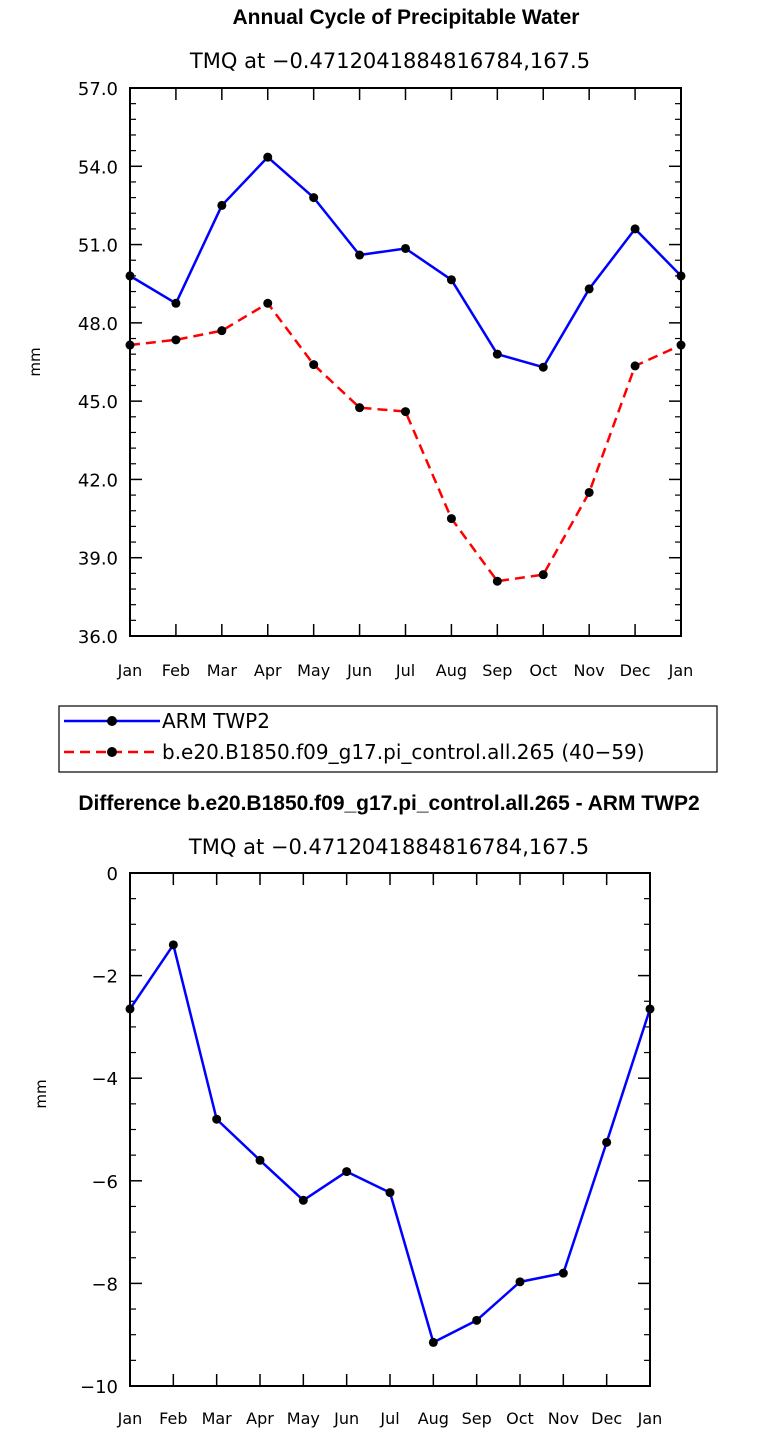 The height and width of the screenshot is (1437, 778). What do you see at coordinates (112, 721) in the screenshot?
I see `legend-marker-arm` at bounding box center [112, 721].